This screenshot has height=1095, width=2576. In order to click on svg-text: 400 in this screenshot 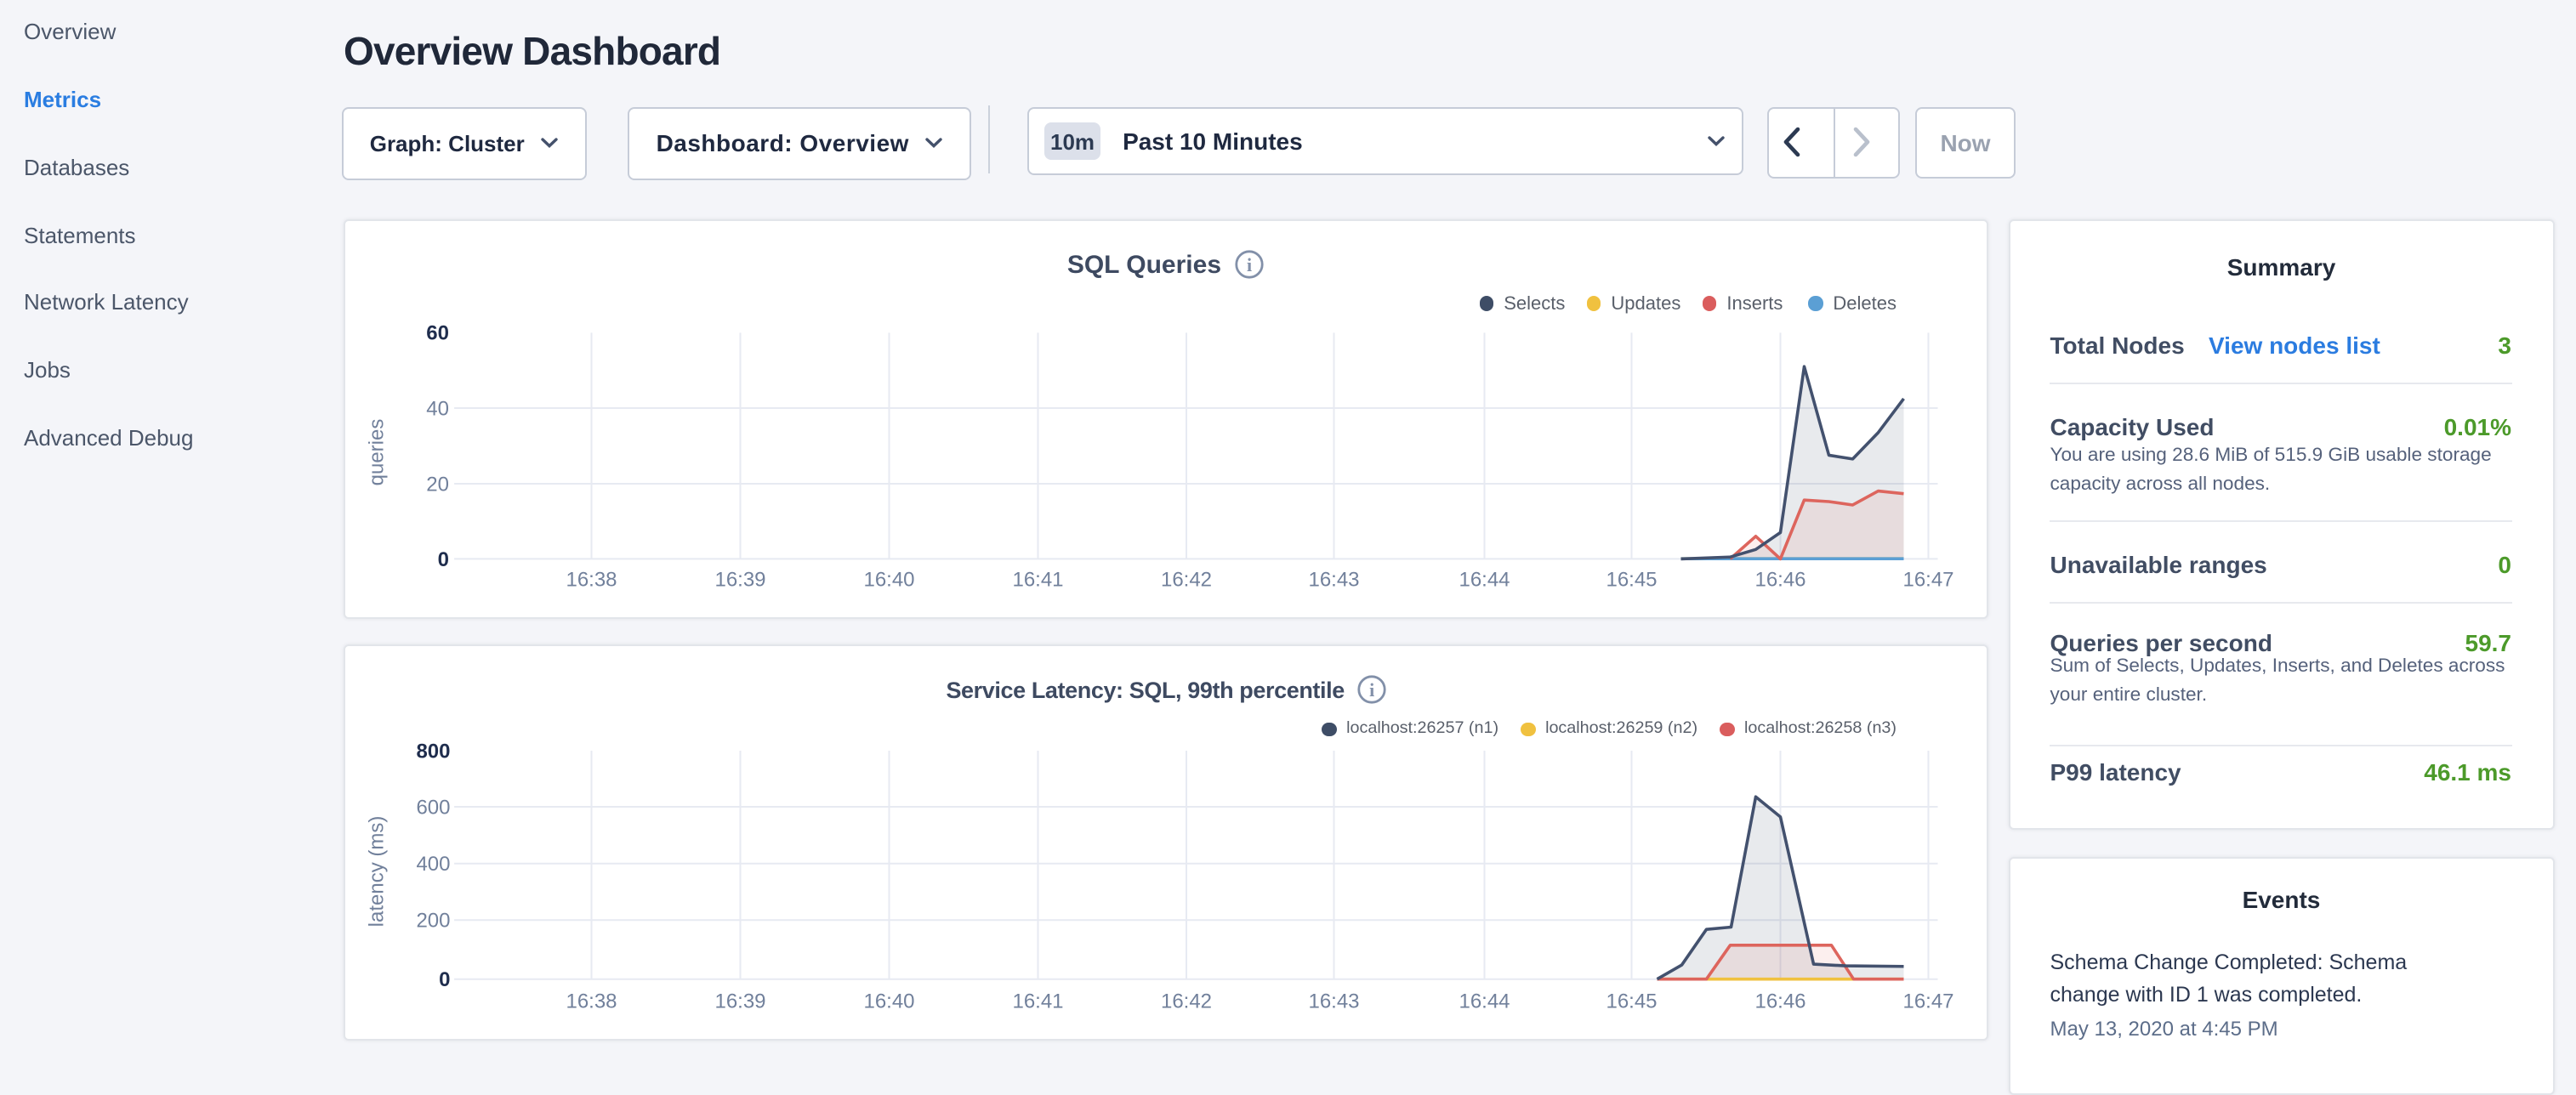, I will do `click(433, 864)`.